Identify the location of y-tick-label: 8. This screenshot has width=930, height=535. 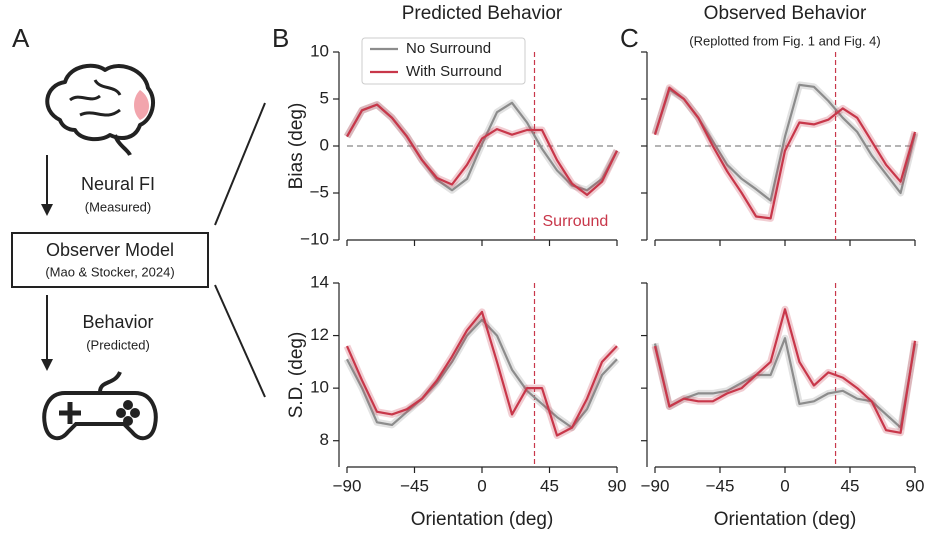
(324, 439).